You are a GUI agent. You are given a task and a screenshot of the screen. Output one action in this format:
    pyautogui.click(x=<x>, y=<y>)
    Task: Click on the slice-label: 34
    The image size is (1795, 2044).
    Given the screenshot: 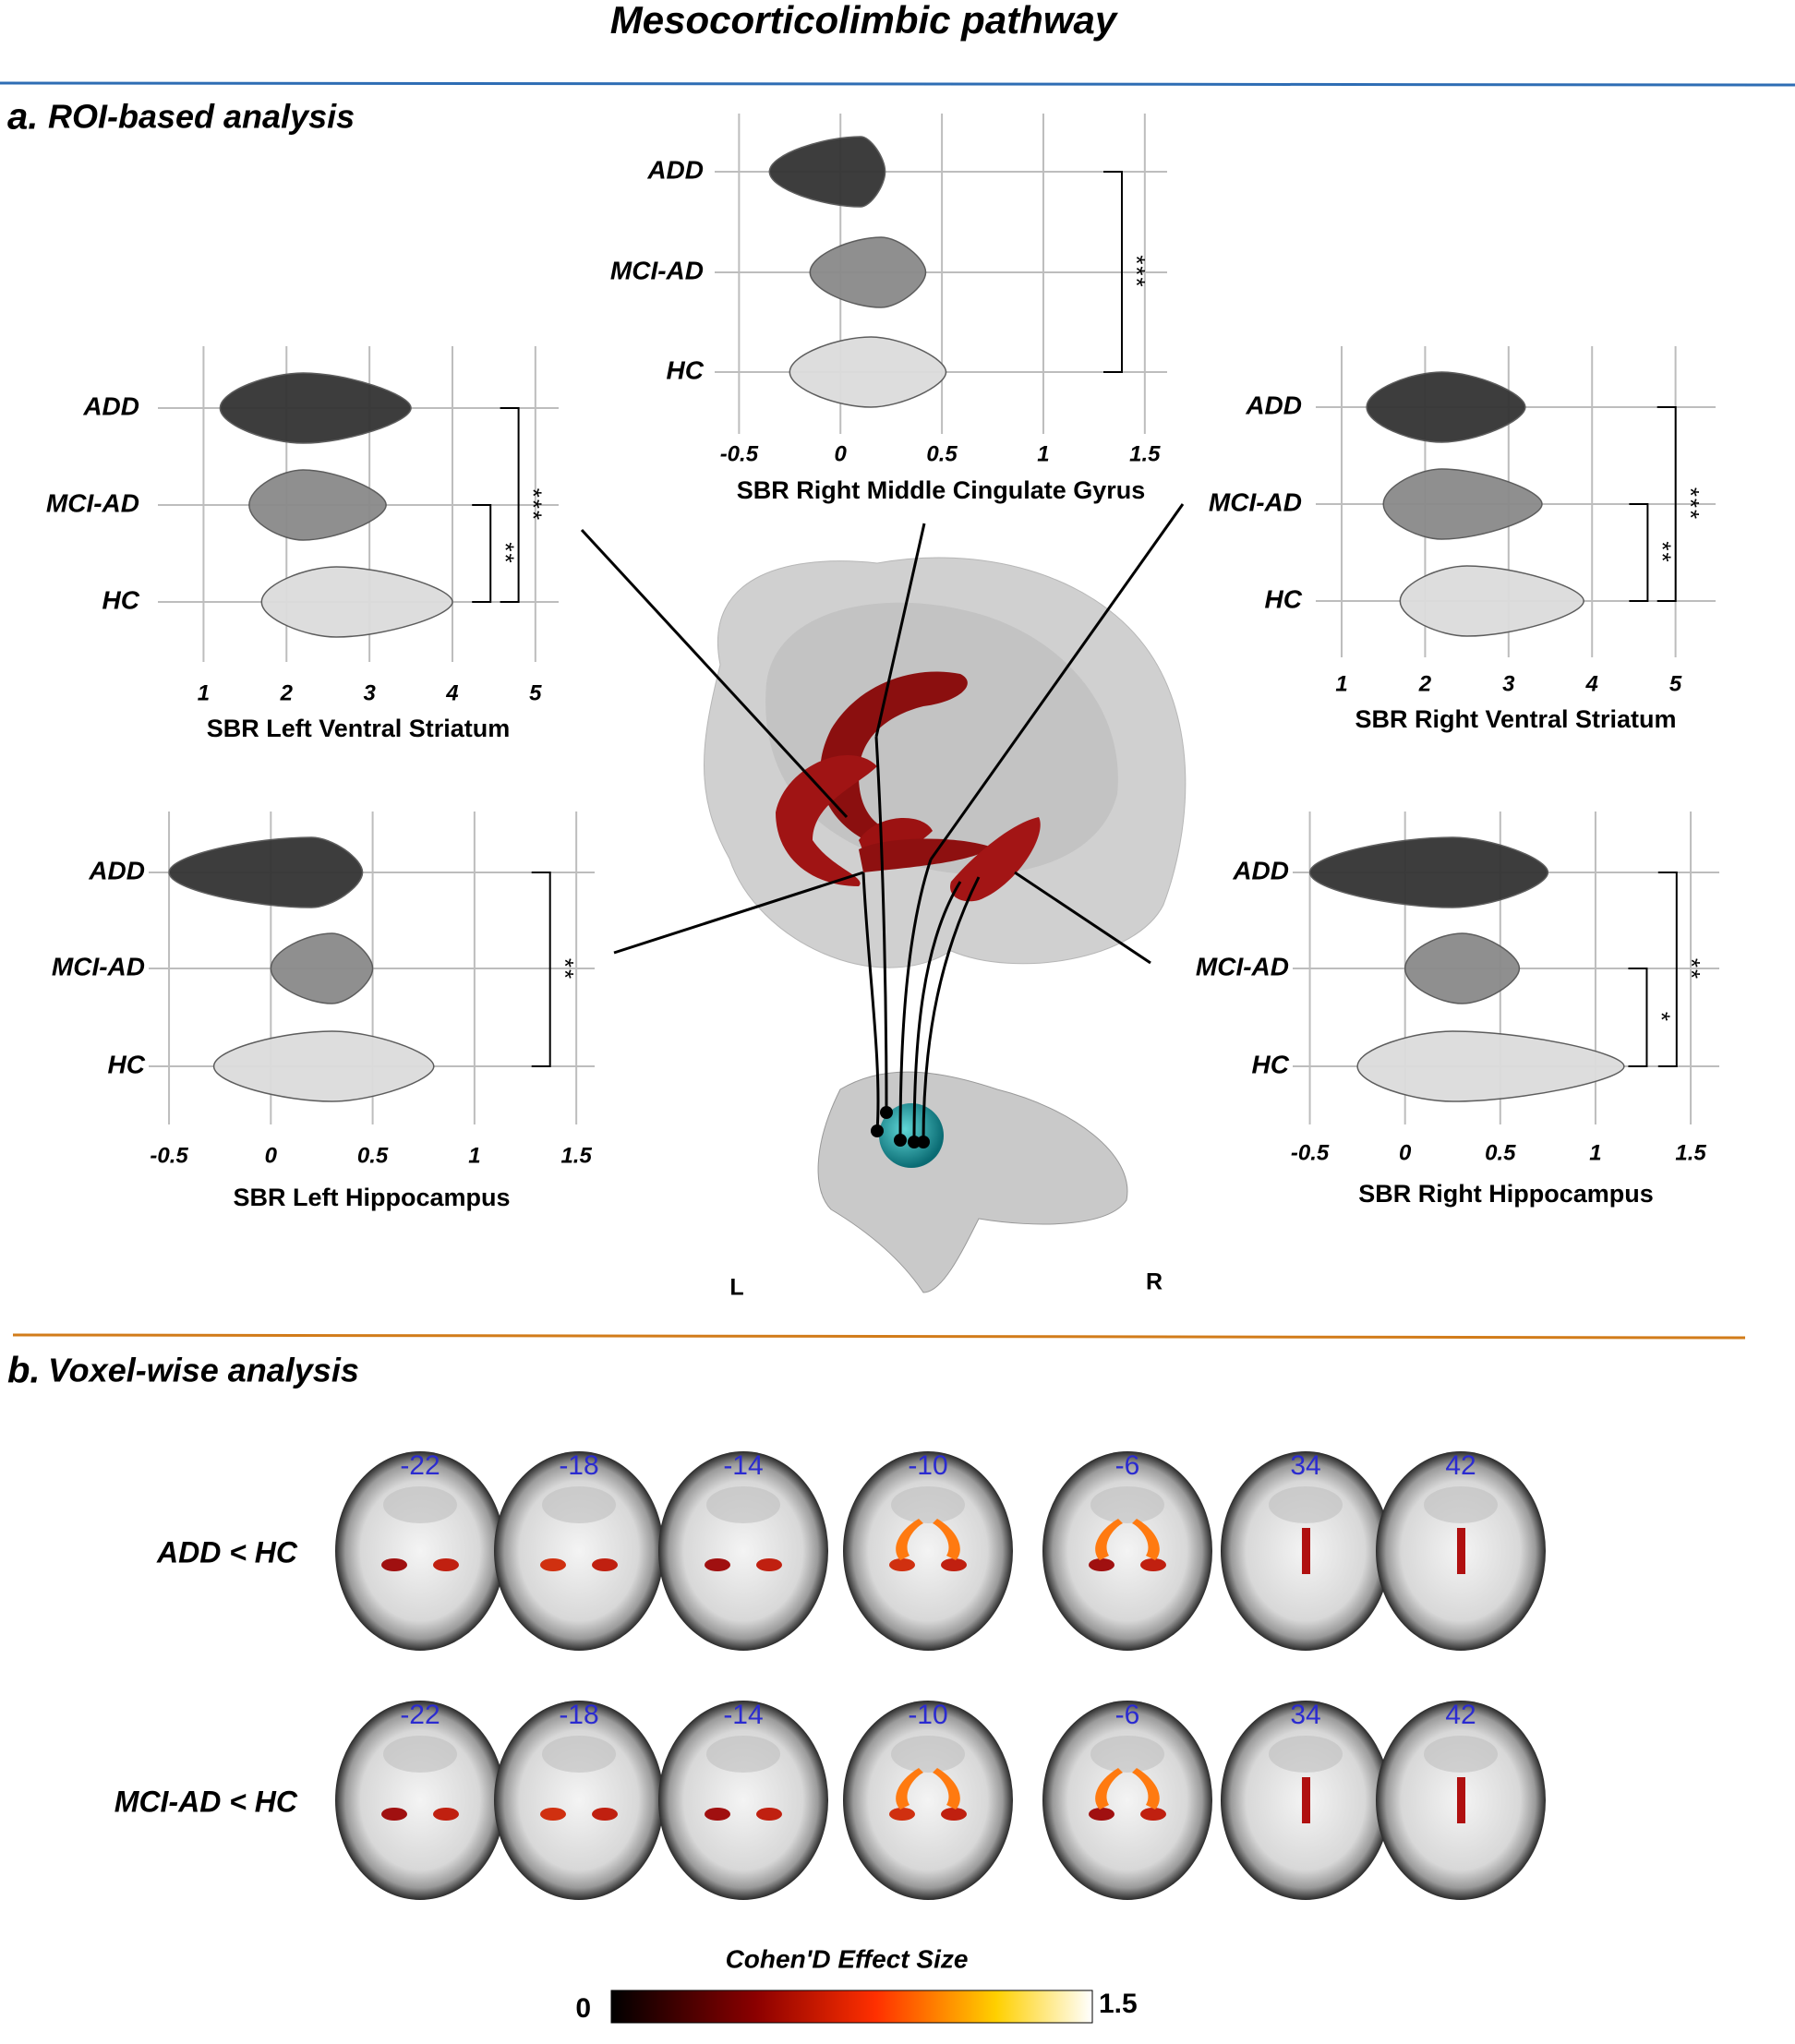 What is the action you would take?
    pyautogui.click(x=1305, y=1465)
    